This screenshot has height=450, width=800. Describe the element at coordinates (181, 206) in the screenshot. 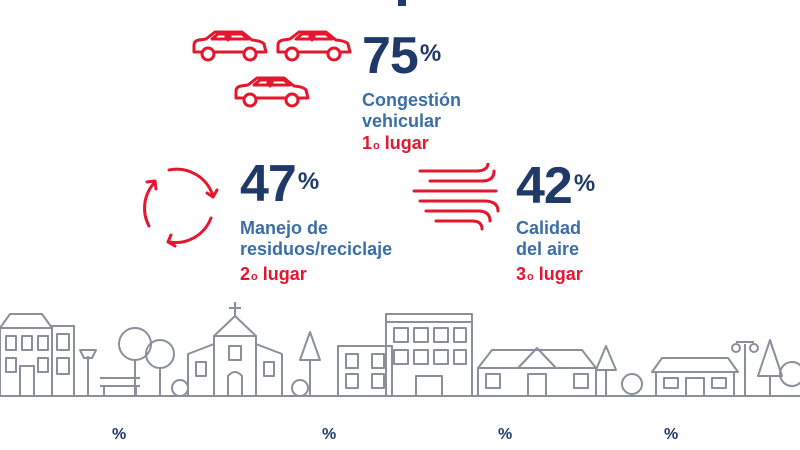

I see `recycle-arrows-icon` at that location.